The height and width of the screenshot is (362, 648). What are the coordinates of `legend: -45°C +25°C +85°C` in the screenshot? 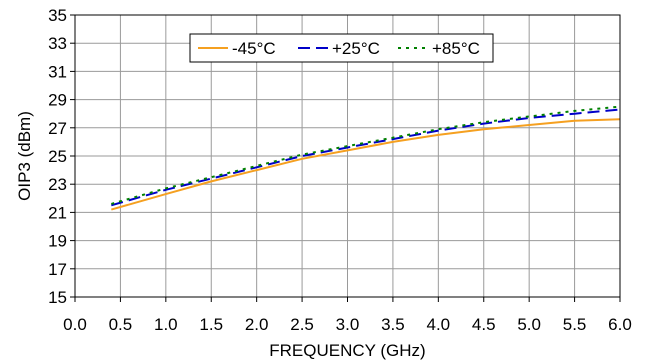 It's located at (341, 48).